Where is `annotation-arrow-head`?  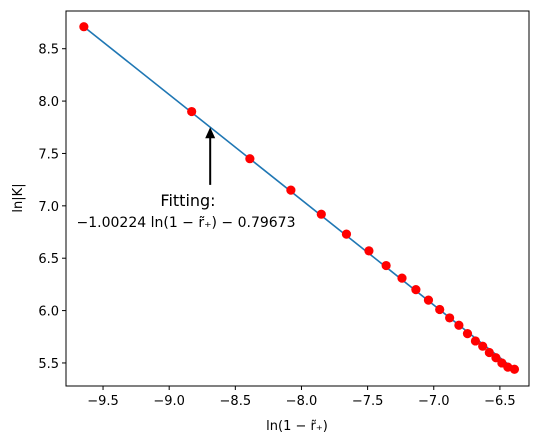 annotation-arrow-head is located at coordinates (210, 133).